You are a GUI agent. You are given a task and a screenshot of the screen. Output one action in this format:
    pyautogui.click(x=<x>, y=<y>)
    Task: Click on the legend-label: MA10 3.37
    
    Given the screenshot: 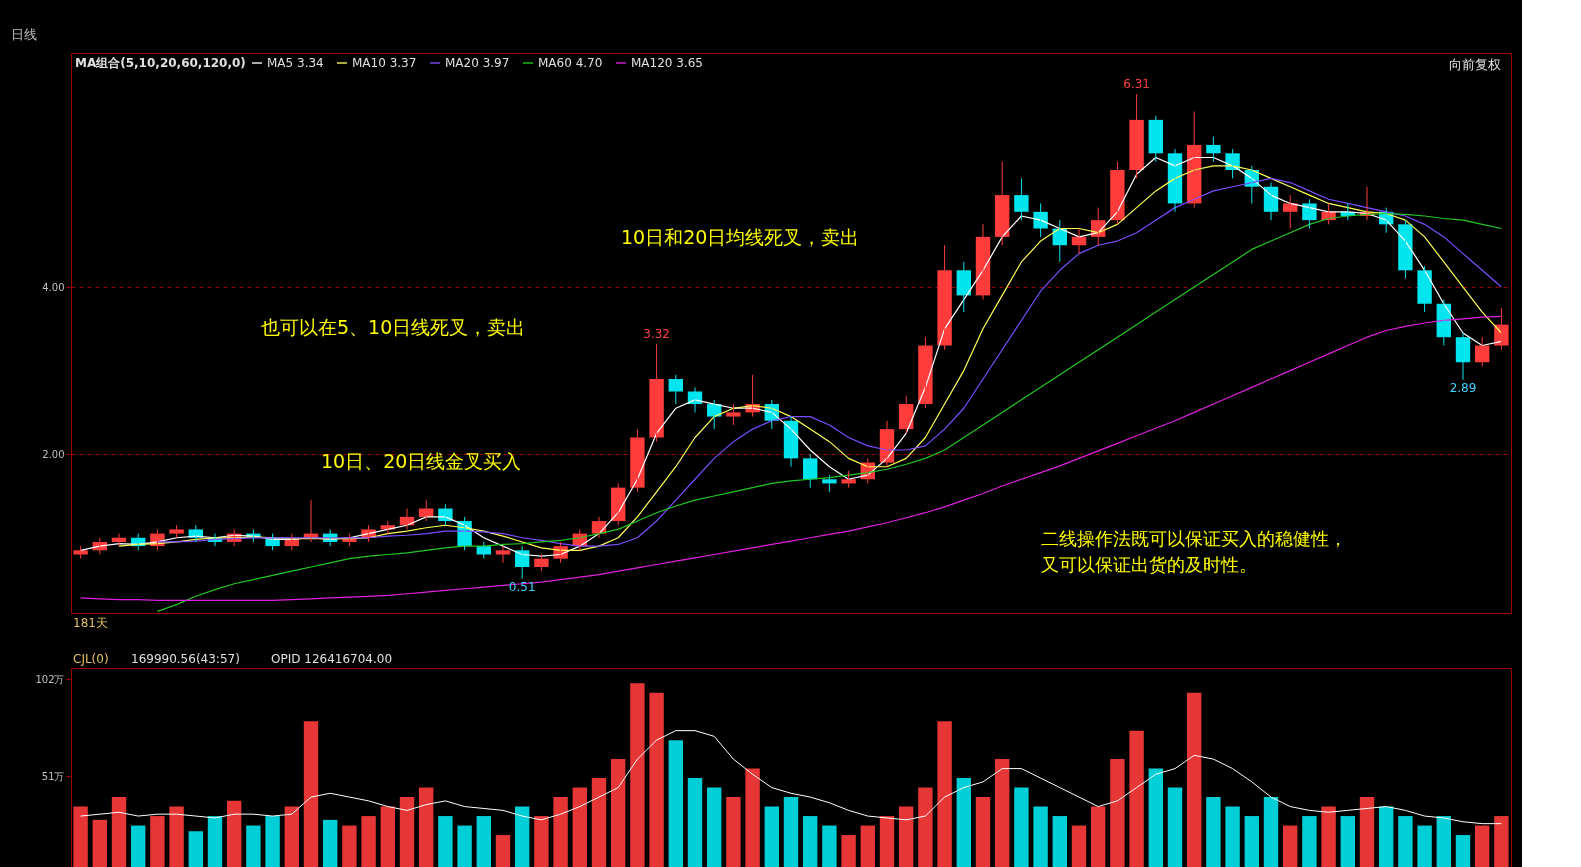 What is the action you would take?
    pyautogui.click(x=384, y=63)
    